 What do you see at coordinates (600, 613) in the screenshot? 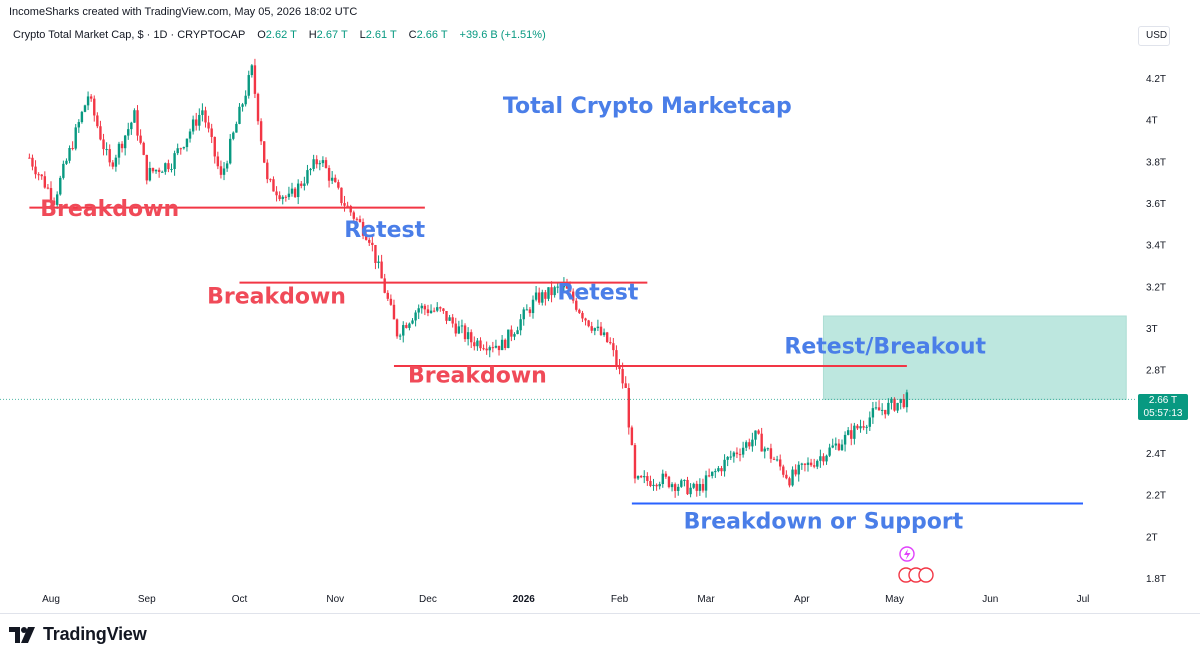
I see `footer-divider` at bounding box center [600, 613].